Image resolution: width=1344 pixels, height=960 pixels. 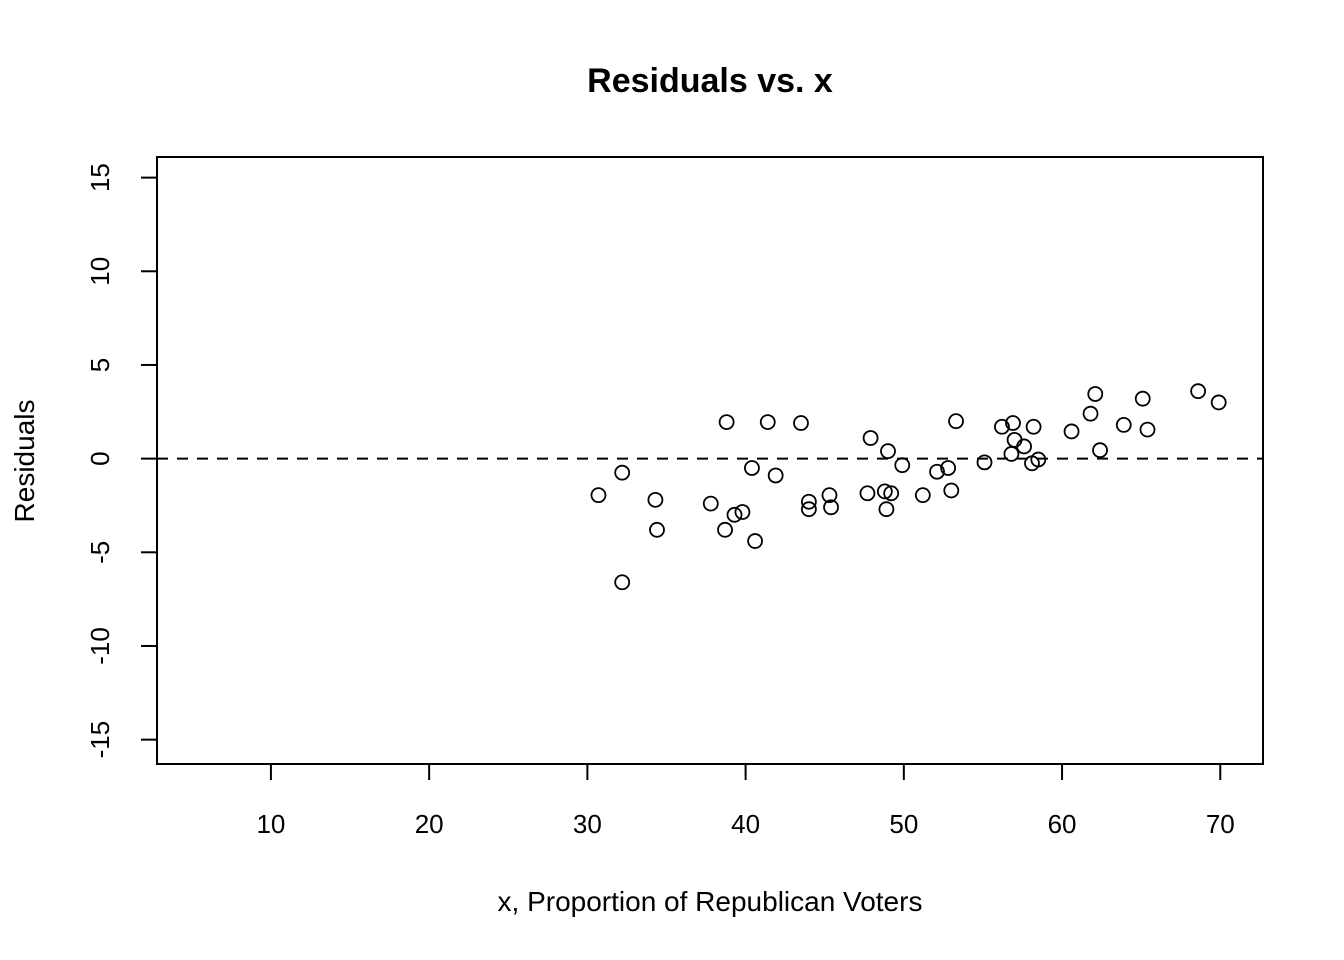 I want to click on x-tick-label: 20, so click(x=429, y=824).